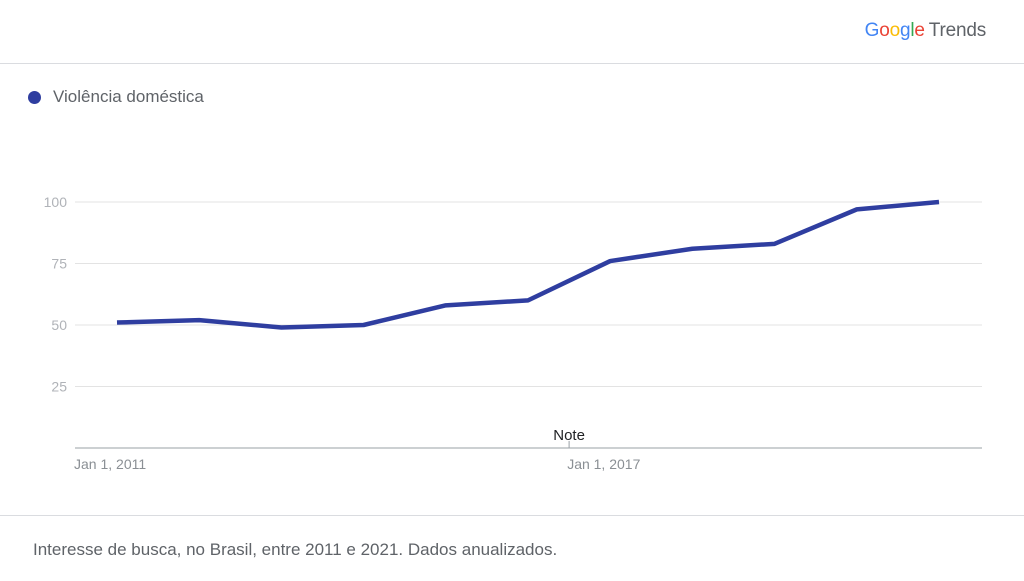 The image size is (1024, 581). I want to click on legend-dot-icon, so click(34, 97).